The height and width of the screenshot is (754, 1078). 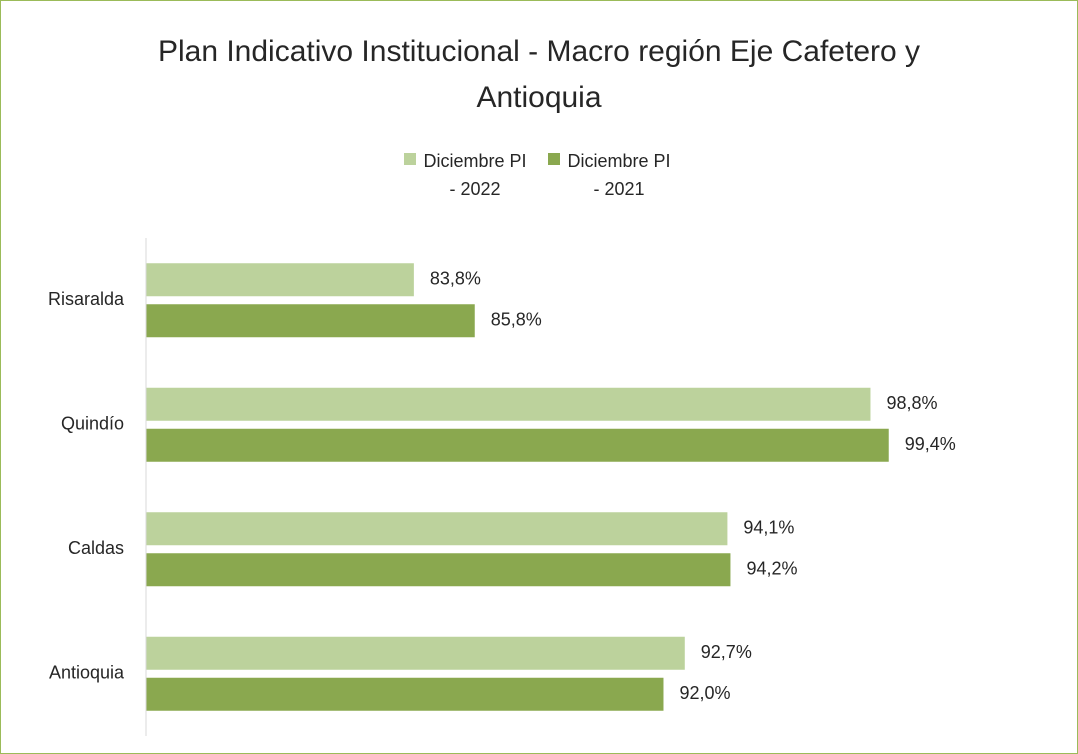 I want to click on data-label: 85,8%, so click(x=516, y=320).